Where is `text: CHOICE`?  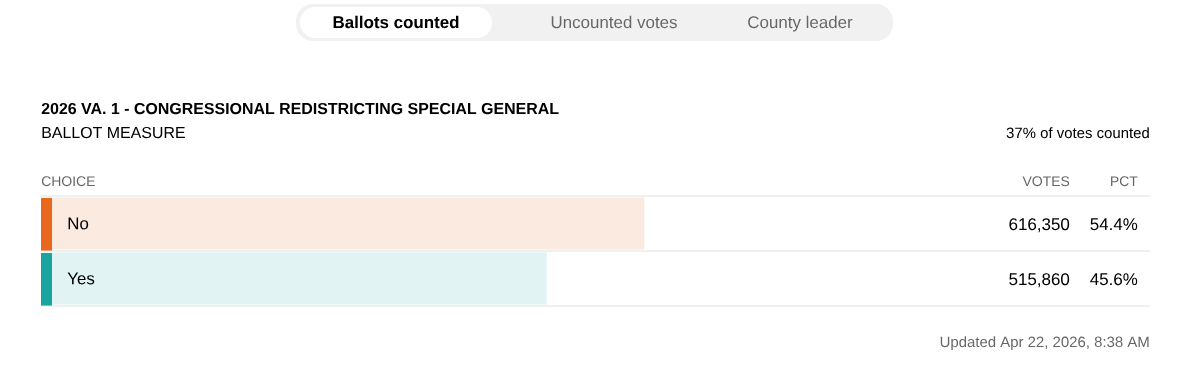 text: CHOICE is located at coordinates (68, 181).